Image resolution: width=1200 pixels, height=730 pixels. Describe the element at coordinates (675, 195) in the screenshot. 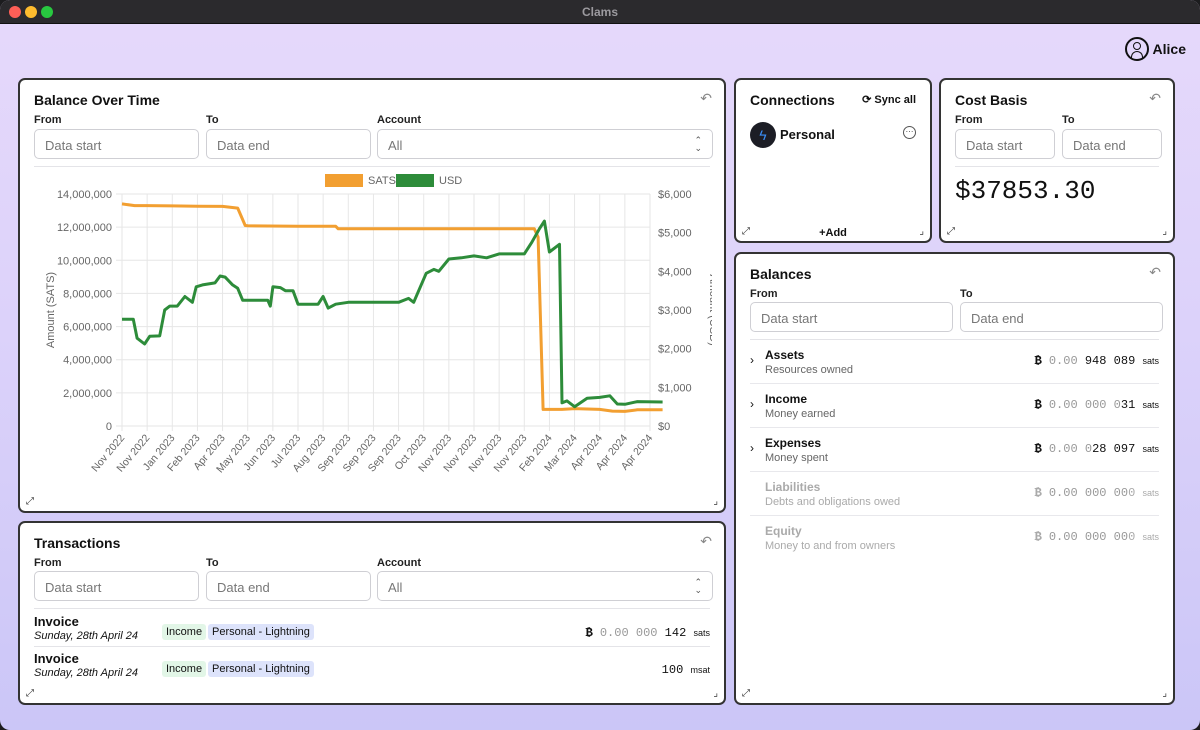

I see `y-tick-label-right: $6,000` at that location.